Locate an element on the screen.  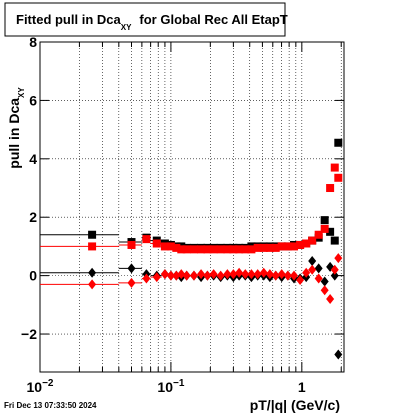
y-label-main: pull in Dca is located at coordinates (14, 133).